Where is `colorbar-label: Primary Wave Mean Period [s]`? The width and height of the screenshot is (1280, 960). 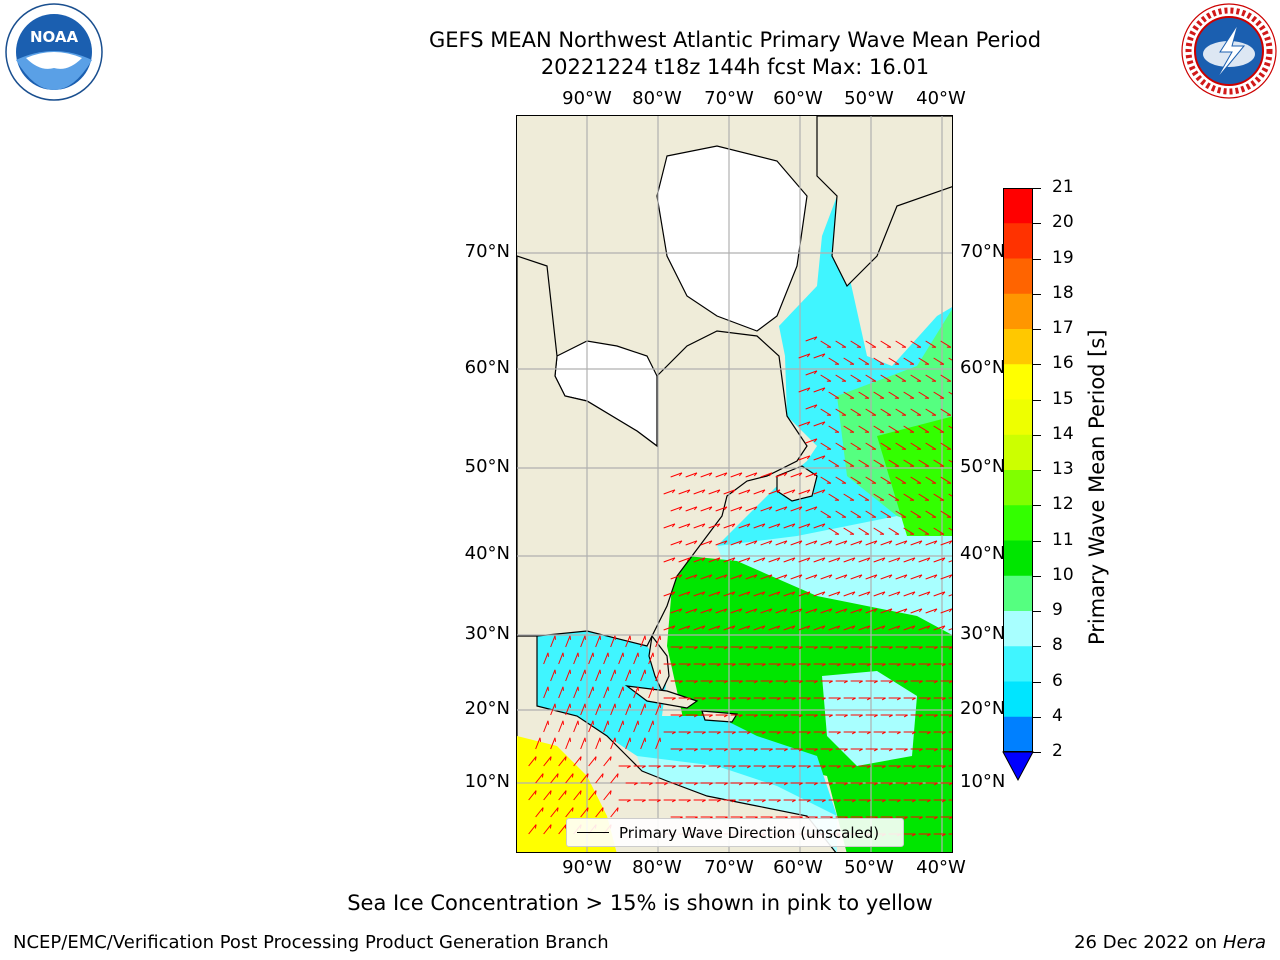 colorbar-label: Primary Wave Mean Period [s] is located at coordinates (1097, 487).